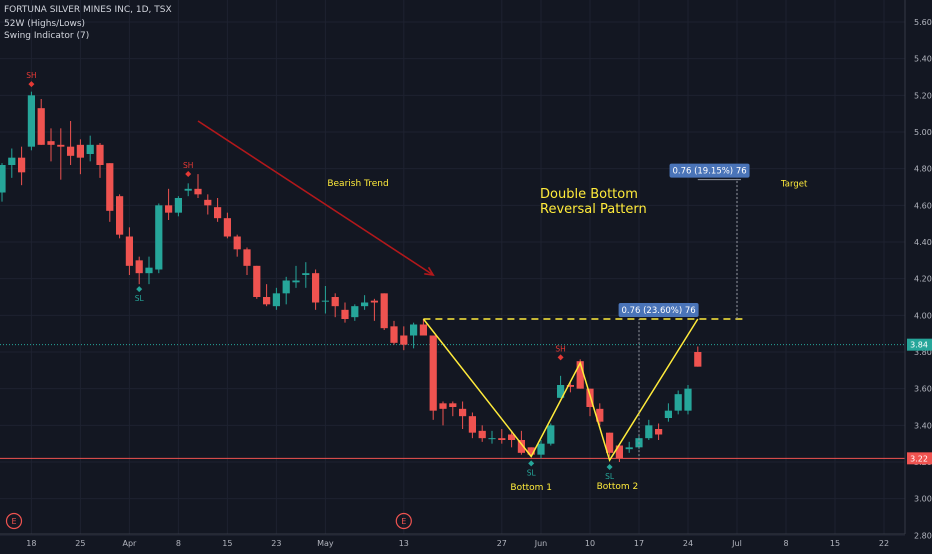 The height and width of the screenshot is (554, 932). Describe the element at coordinates (178, 543) in the screenshot. I see `x-tick-label: 8` at that location.